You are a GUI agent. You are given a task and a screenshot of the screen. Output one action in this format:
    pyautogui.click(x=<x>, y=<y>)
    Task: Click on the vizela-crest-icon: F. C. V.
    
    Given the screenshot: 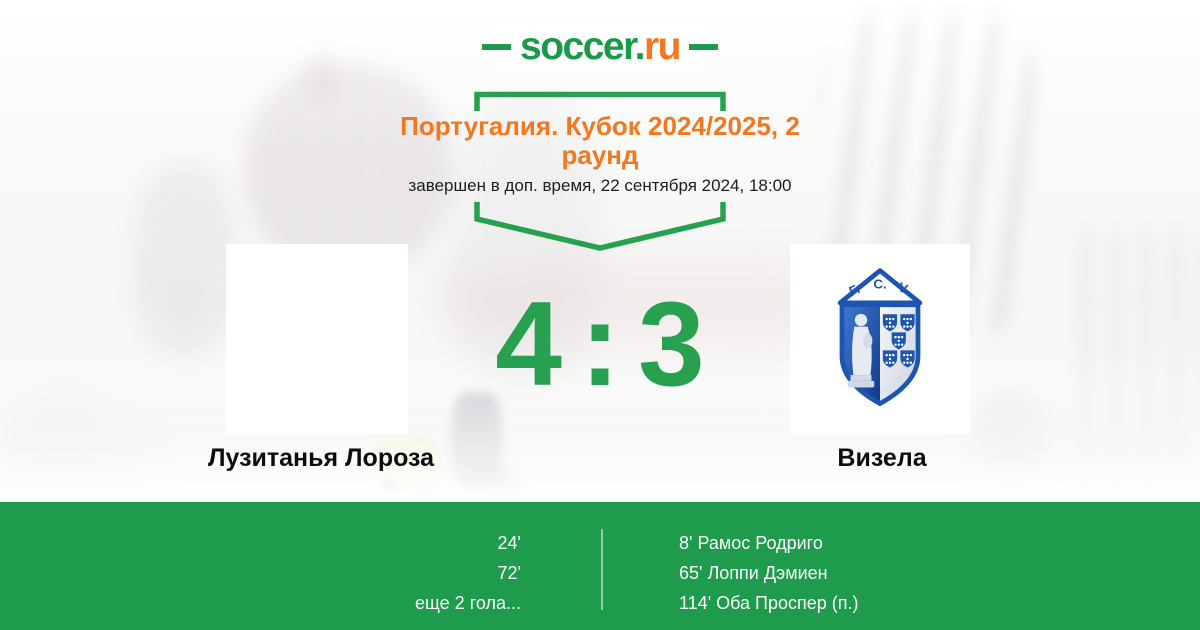 What is the action you would take?
    pyautogui.click(x=880, y=337)
    